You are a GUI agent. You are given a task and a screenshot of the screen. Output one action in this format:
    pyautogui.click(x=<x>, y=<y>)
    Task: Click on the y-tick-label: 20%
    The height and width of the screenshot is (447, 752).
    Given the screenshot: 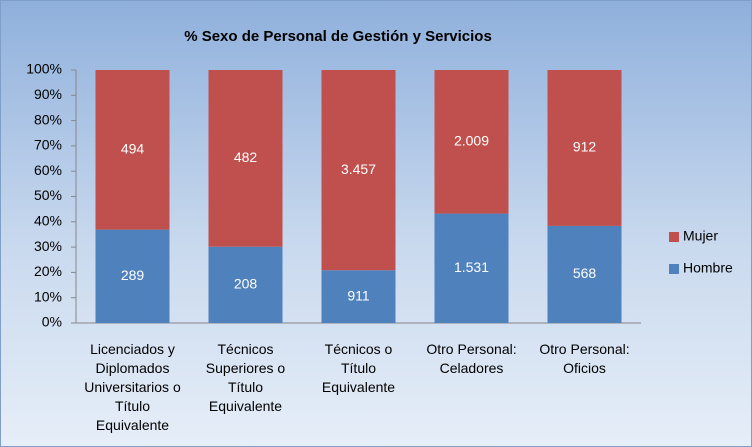 What is the action you would take?
    pyautogui.click(x=48, y=271)
    